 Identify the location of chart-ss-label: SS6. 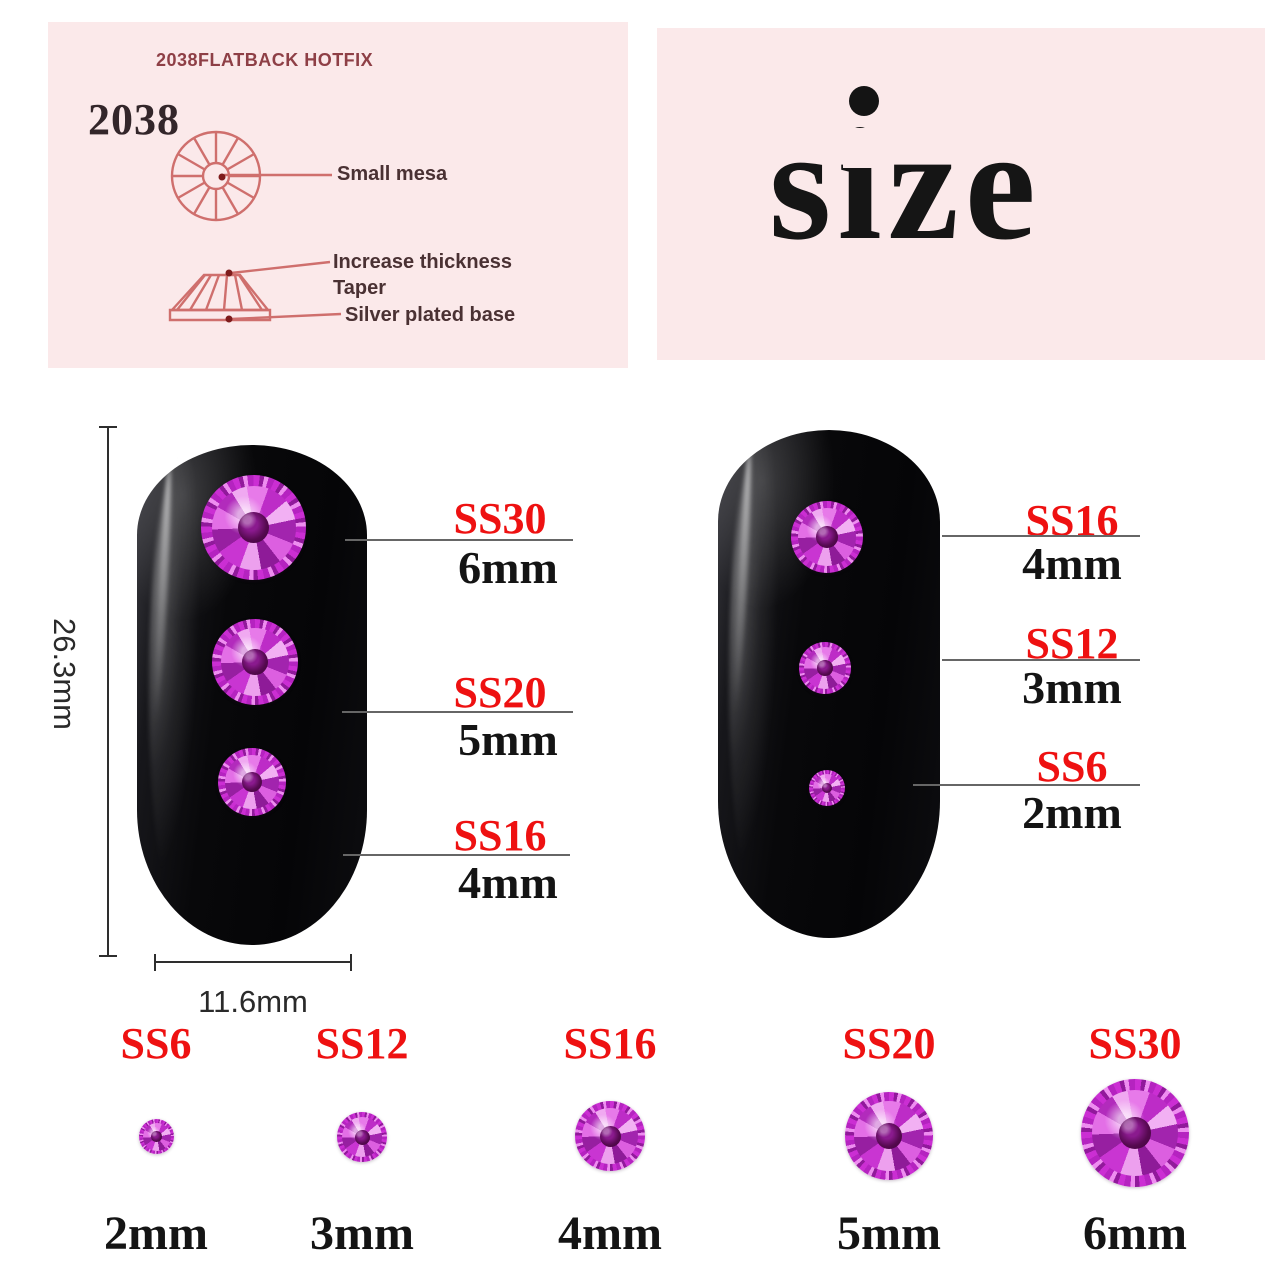
(156, 1043).